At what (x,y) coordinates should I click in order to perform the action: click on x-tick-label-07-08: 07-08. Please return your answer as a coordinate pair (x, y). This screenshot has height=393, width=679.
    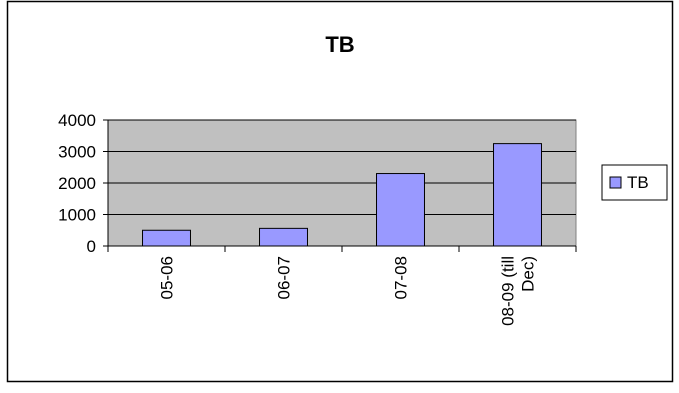
    Looking at the image, I should click on (401, 277).